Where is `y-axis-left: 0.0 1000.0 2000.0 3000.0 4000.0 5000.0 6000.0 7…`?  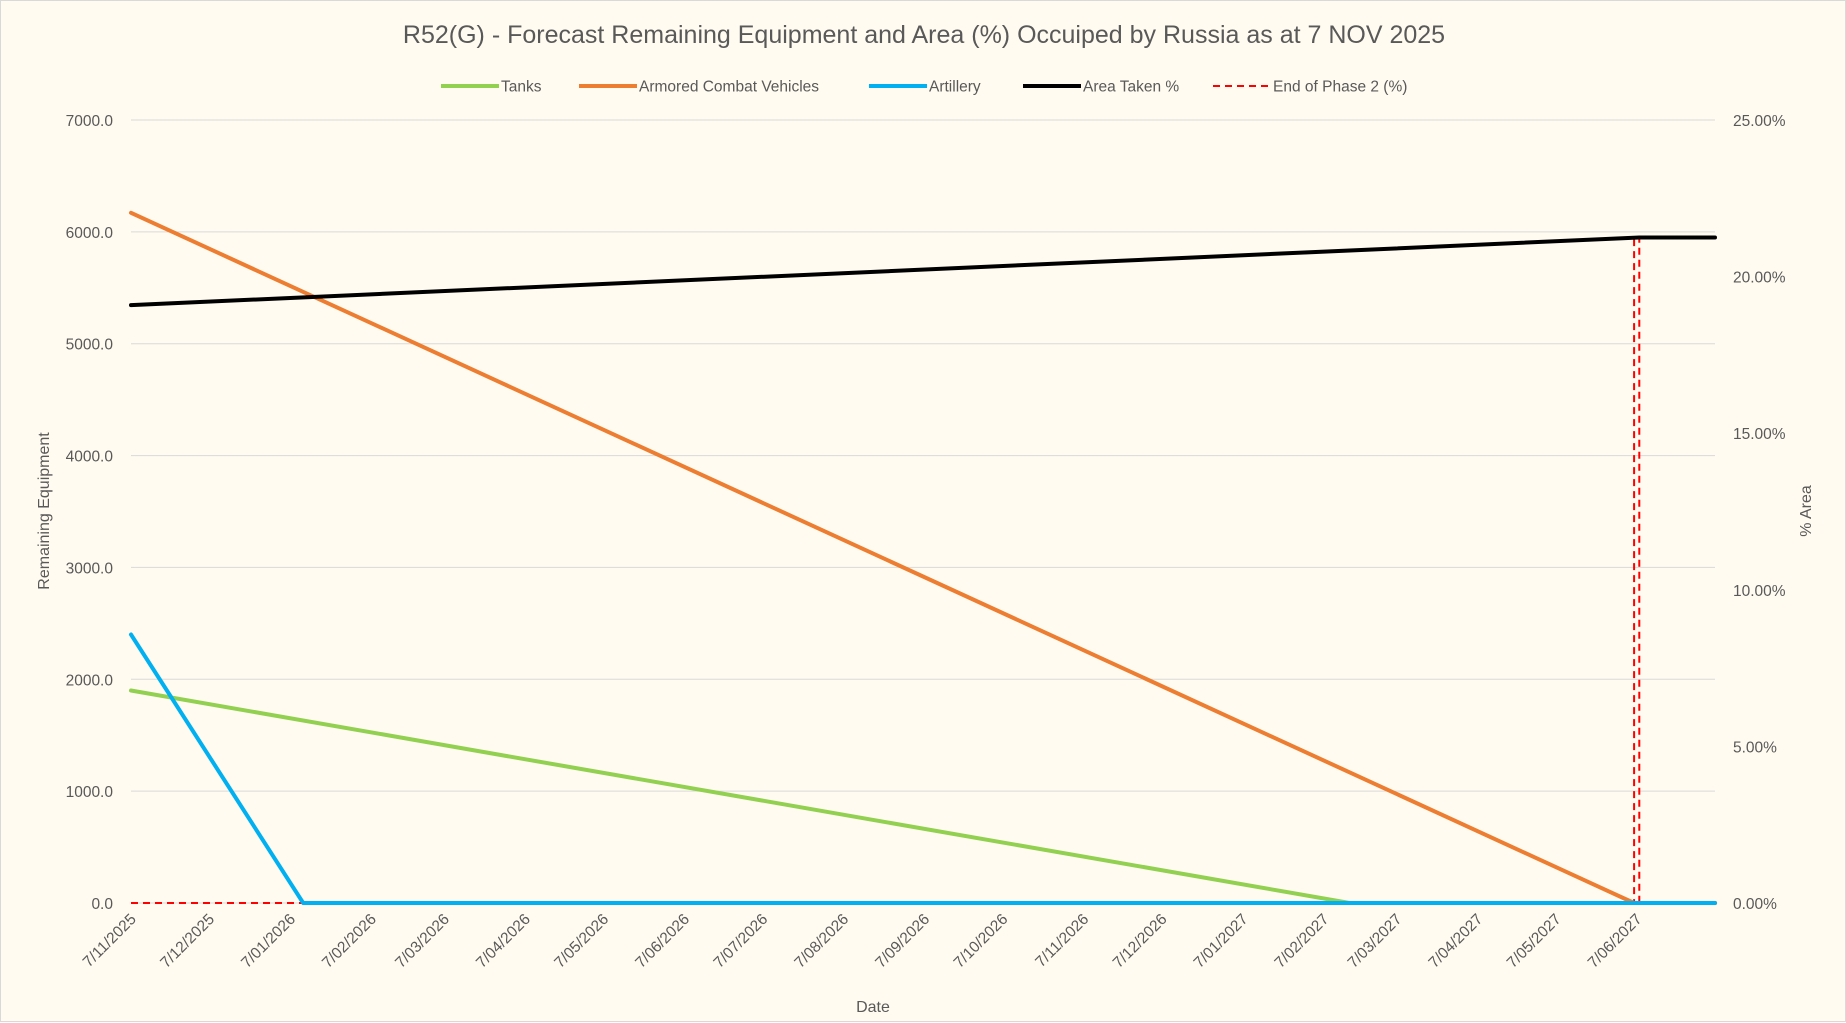 y-axis-left: 0.0 1000.0 2000.0 3000.0 4000.0 5000.0 6000.0 7… is located at coordinates (90, 513).